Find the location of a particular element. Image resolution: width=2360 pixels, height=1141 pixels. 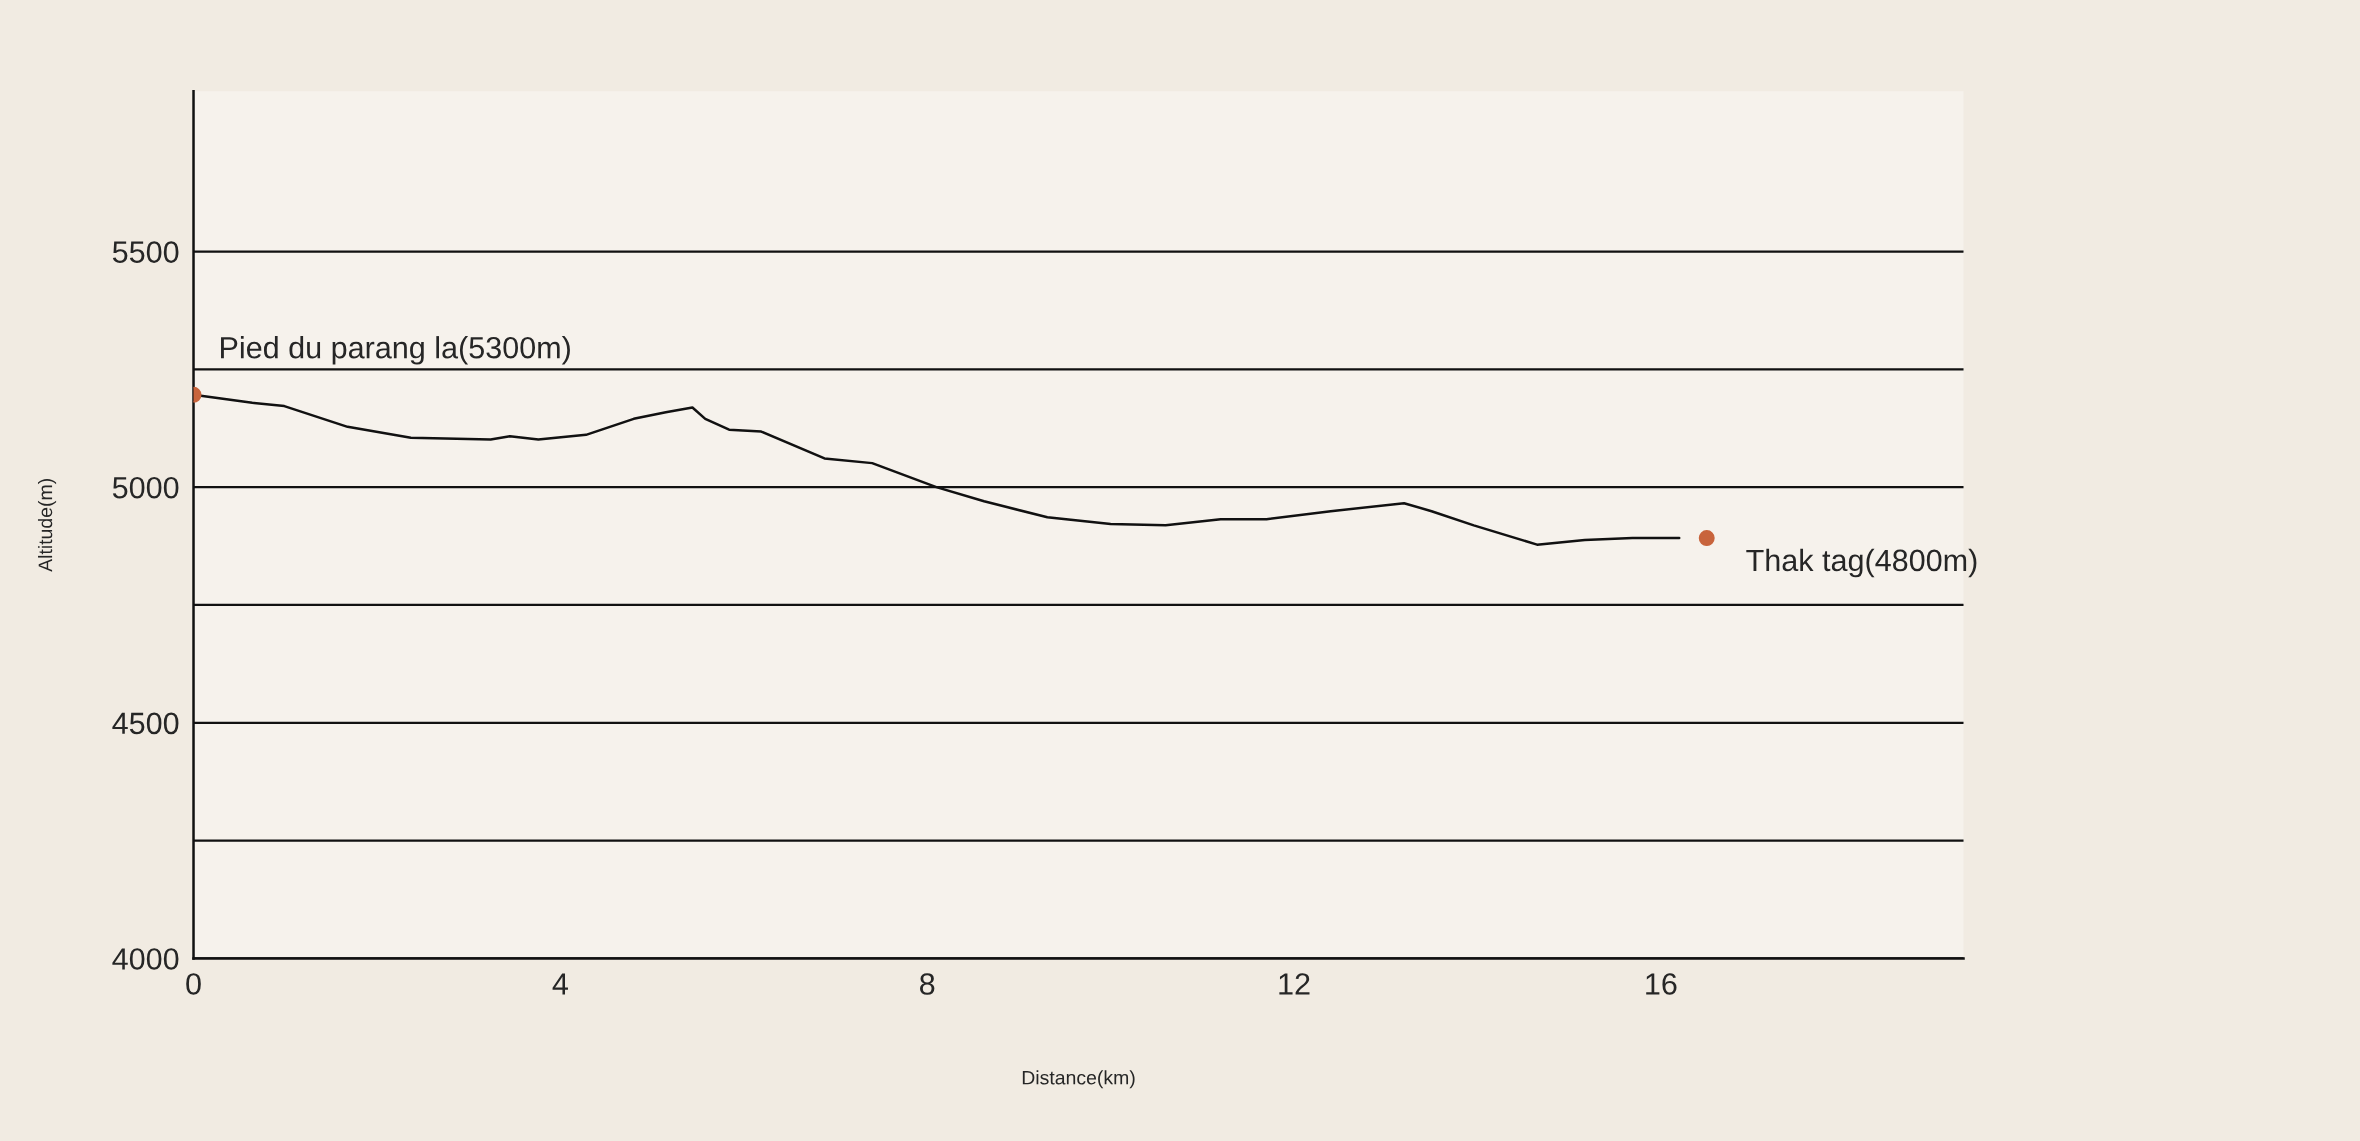

y-tick-label: 4500 is located at coordinates (145, 723).